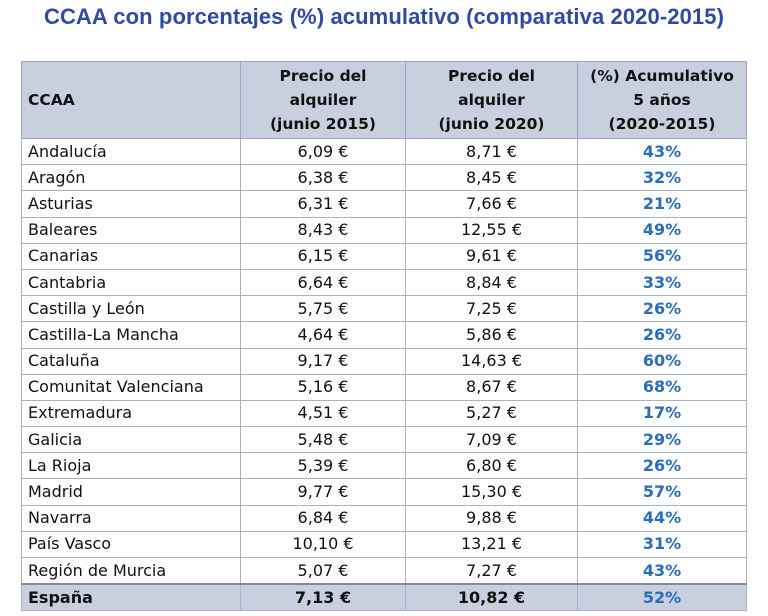 The width and height of the screenshot is (768, 616). I want to click on header-line: CCAA, so click(51, 100).